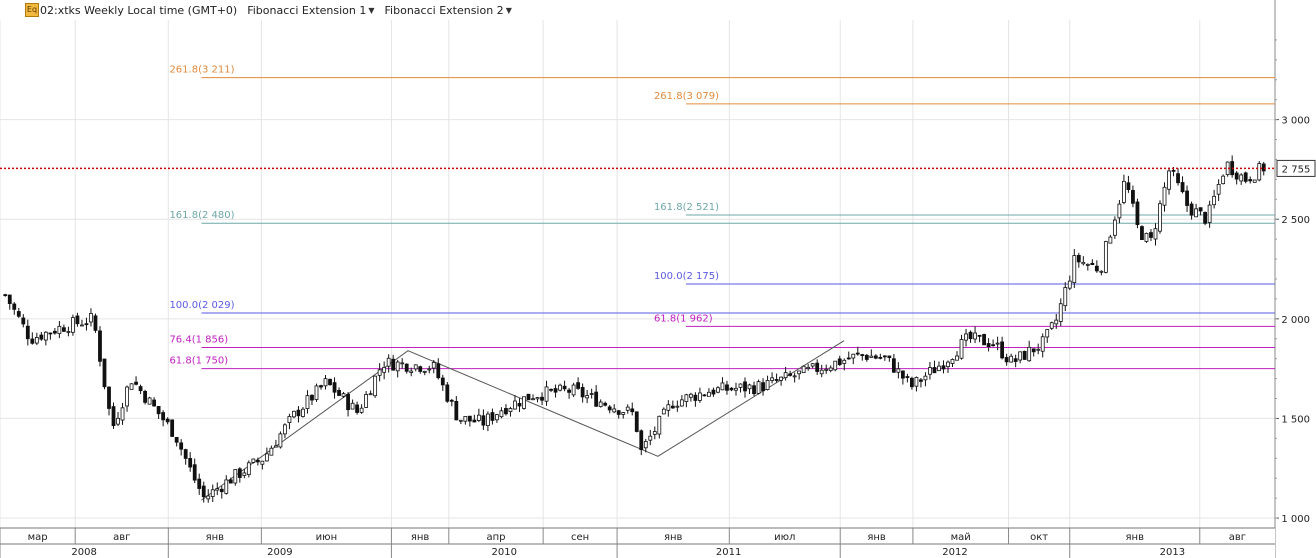 The width and height of the screenshot is (1316, 558). Describe the element at coordinates (32, 10) in the screenshot. I see `equity-icon: Eq` at that location.